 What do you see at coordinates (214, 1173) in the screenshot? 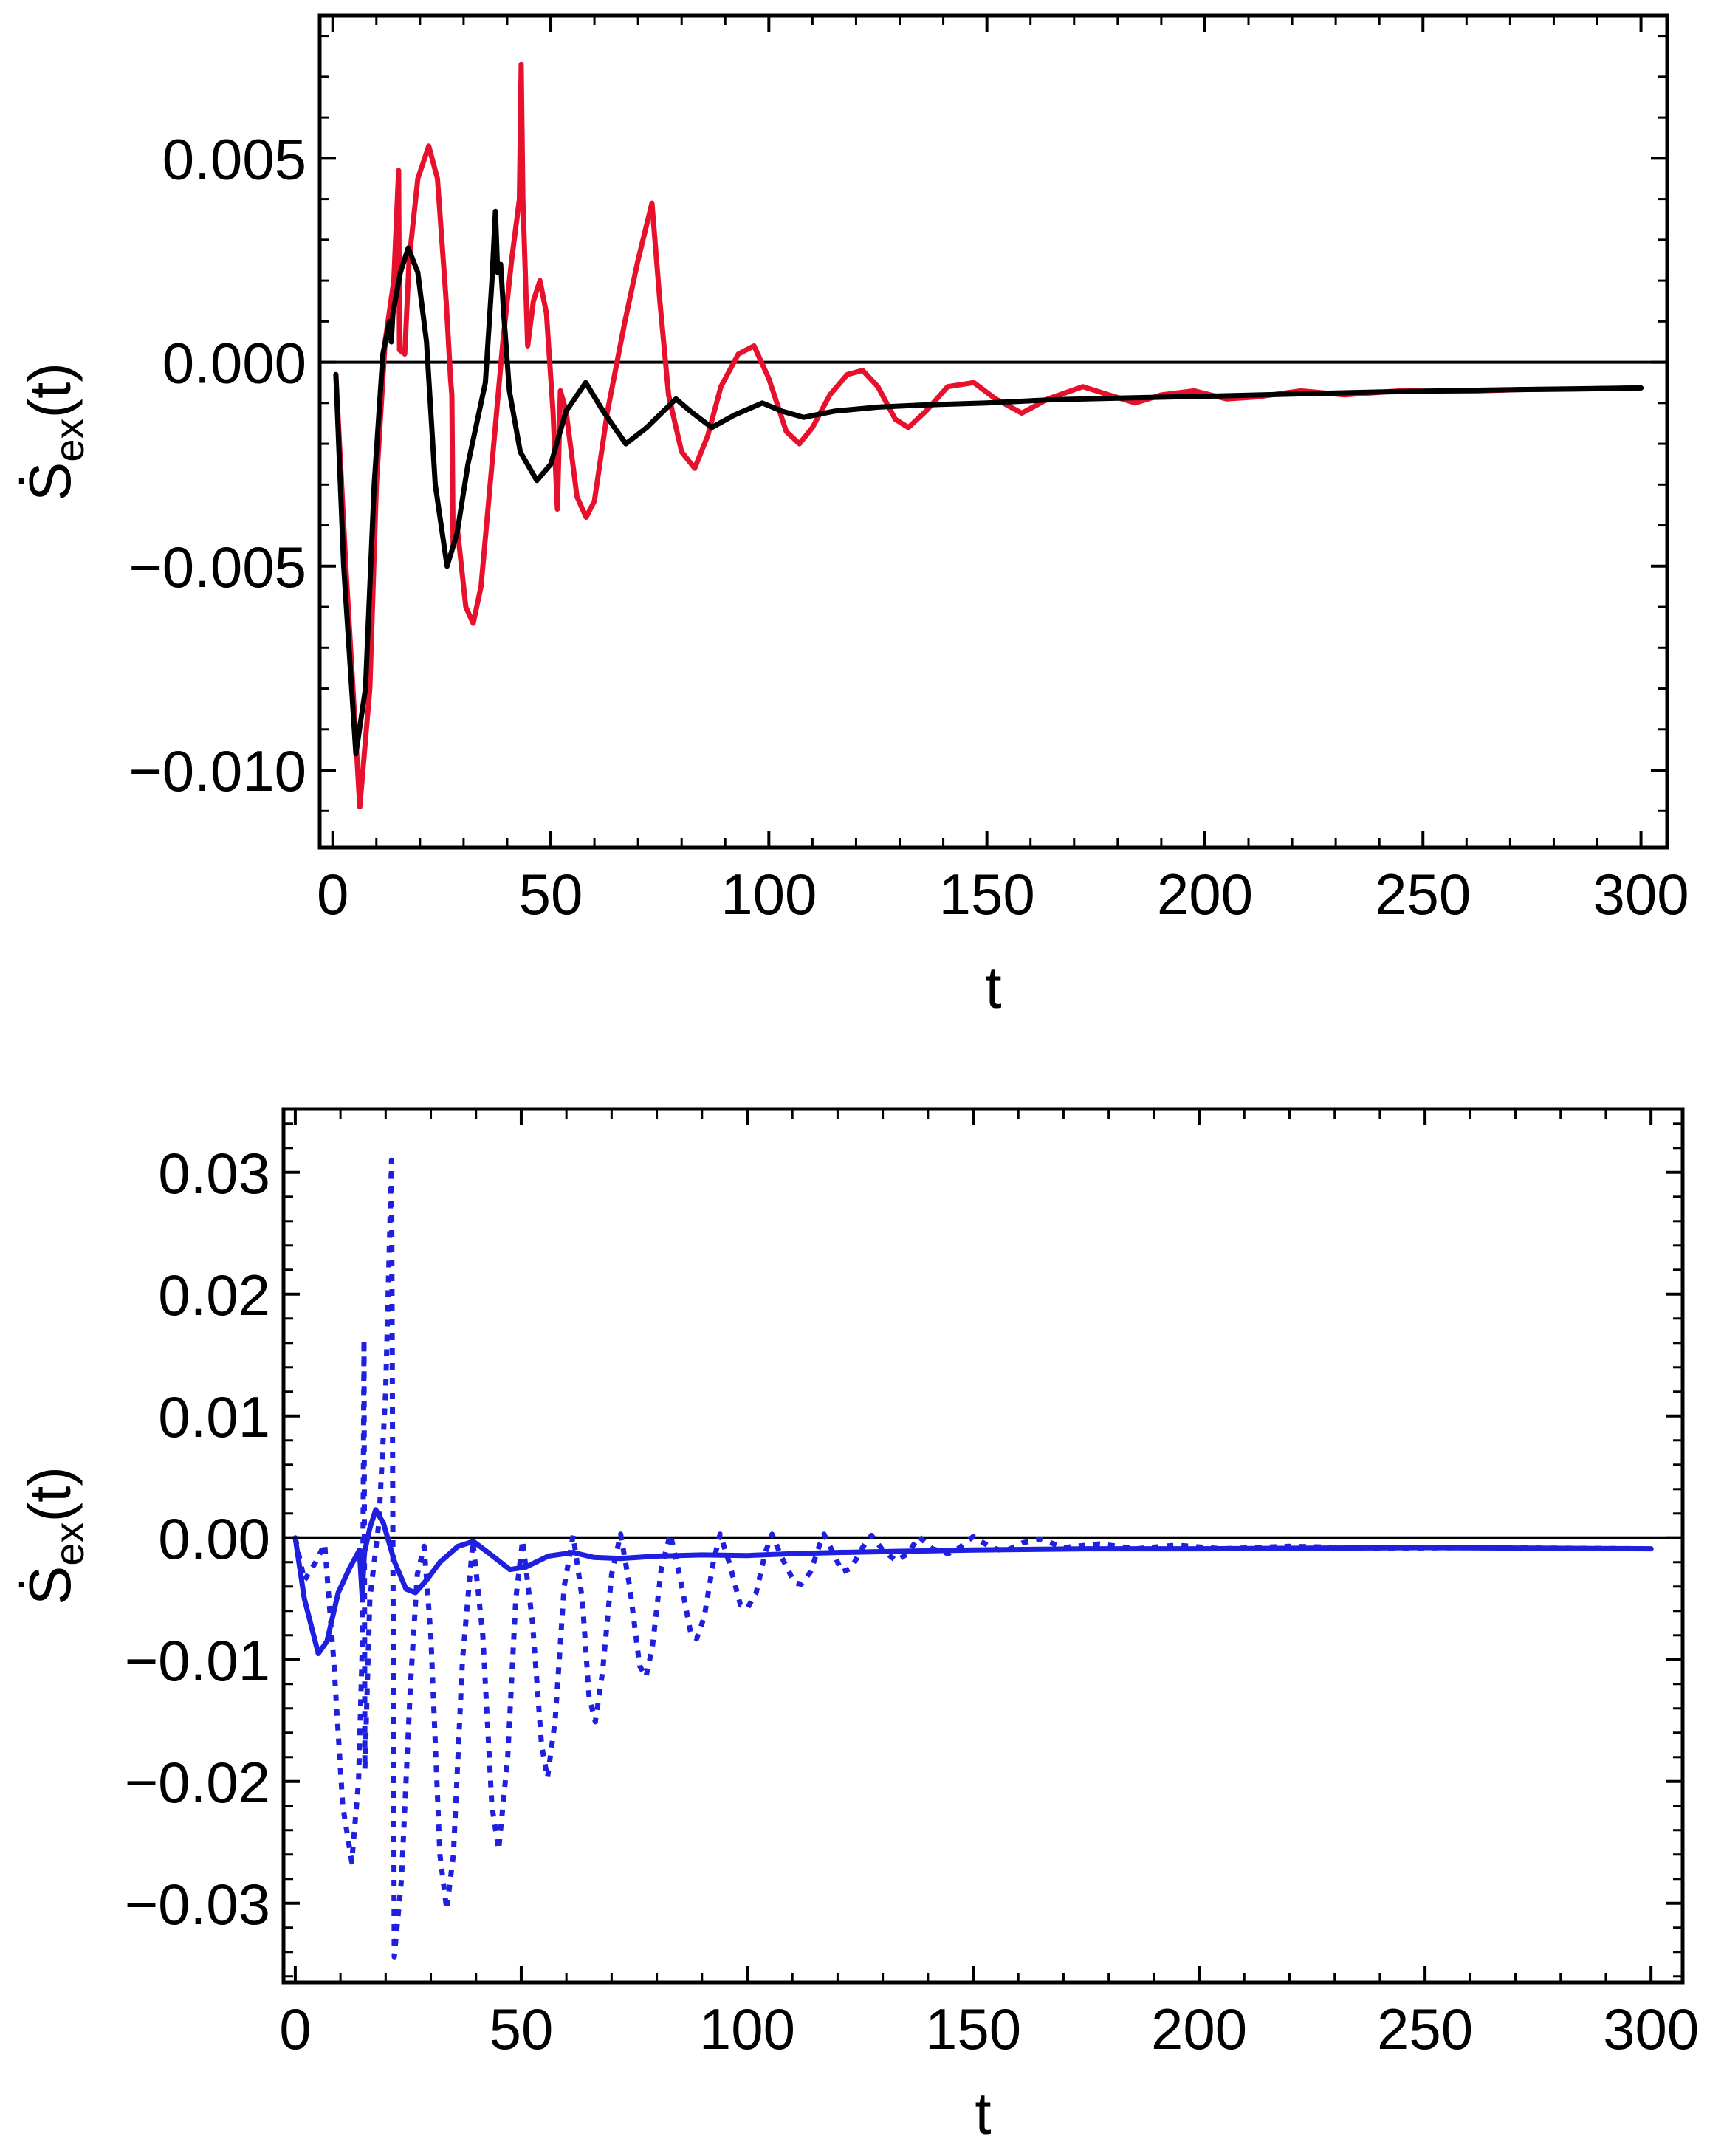
I see `y-tick-label: 0.03` at bounding box center [214, 1173].